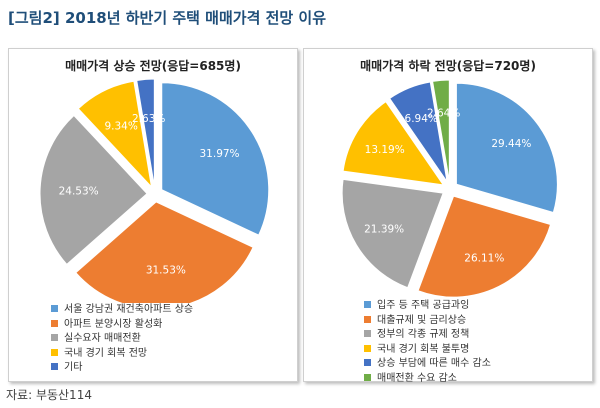 Image resolution: width=600 pixels, height=408 pixels. I want to click on legend-item: 아파트 분양시장 활성화, so click(122, 325).